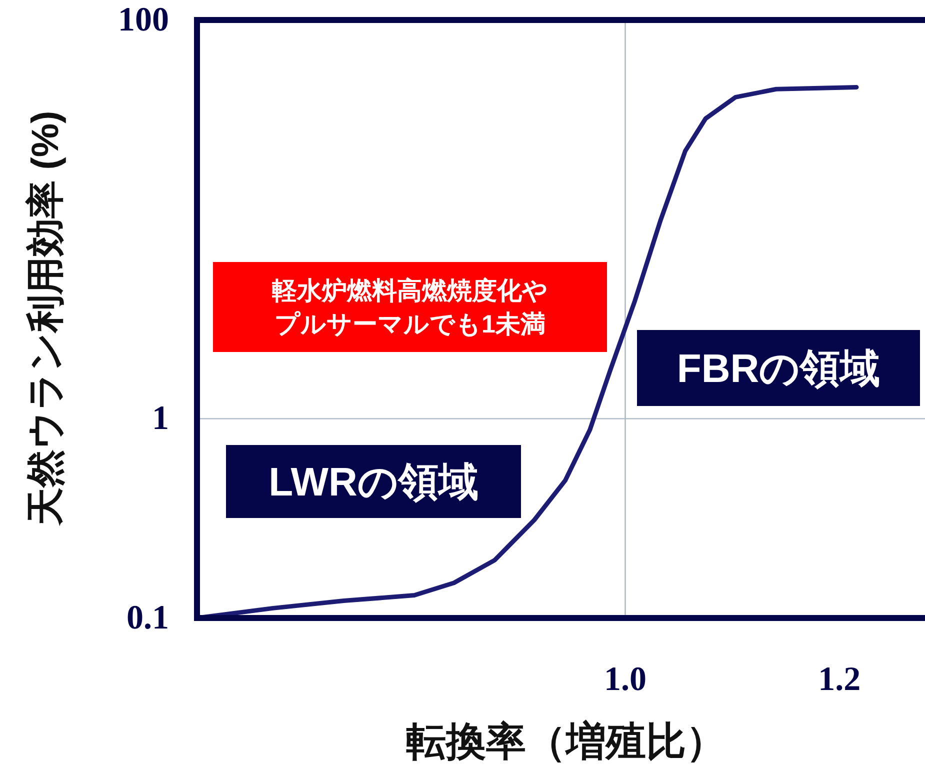 This screenshot has height=765, width=925. Describe the element at coordinates (839, 679) in the screenshot. I see `x-tick-label: 1.2` at that location.